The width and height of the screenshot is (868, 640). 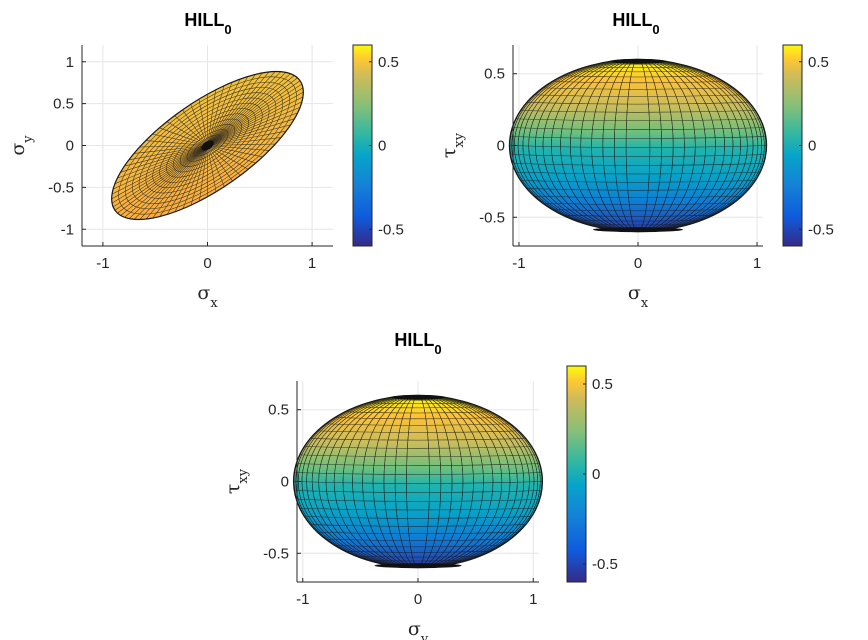 I want to click on y-tick-label: -1, so click(x=67, y=229).